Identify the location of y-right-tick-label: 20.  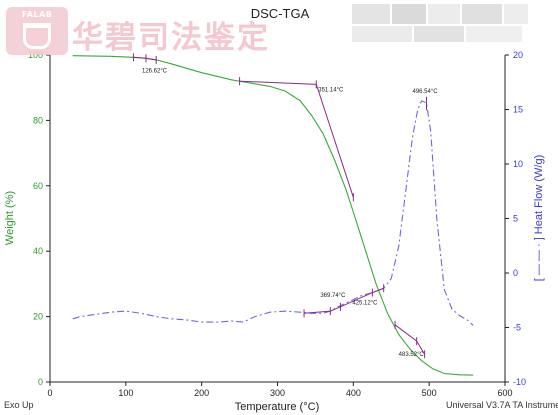
(518, 55).